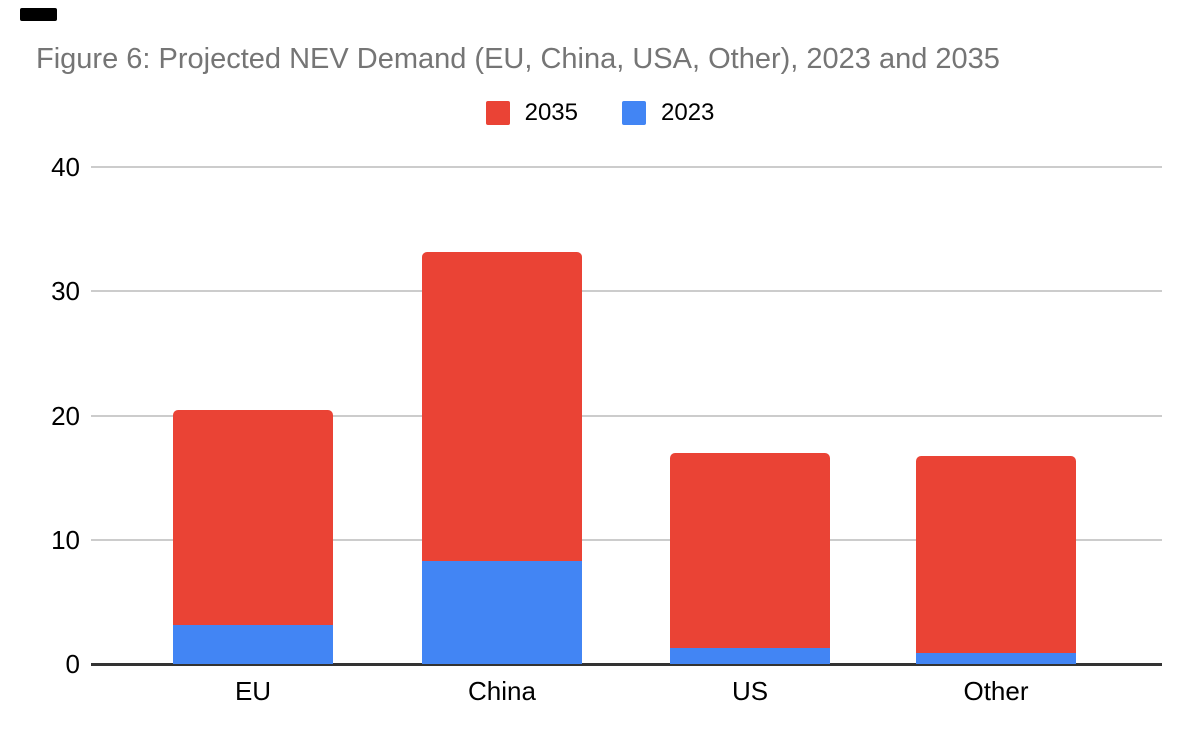 Image resolution: width=1200 pixels, height=742 pixels. I want to click on y-tick-label-10: 10, so click(65, 539).